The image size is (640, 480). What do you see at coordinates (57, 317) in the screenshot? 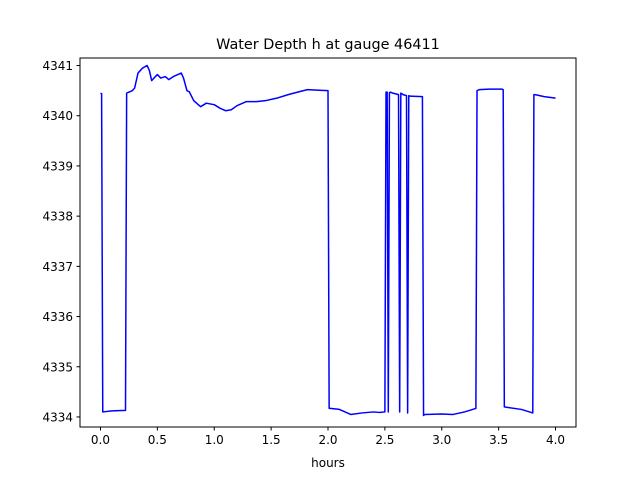
I see `y-tick-label: 4336` at bounding box center [57, 317].